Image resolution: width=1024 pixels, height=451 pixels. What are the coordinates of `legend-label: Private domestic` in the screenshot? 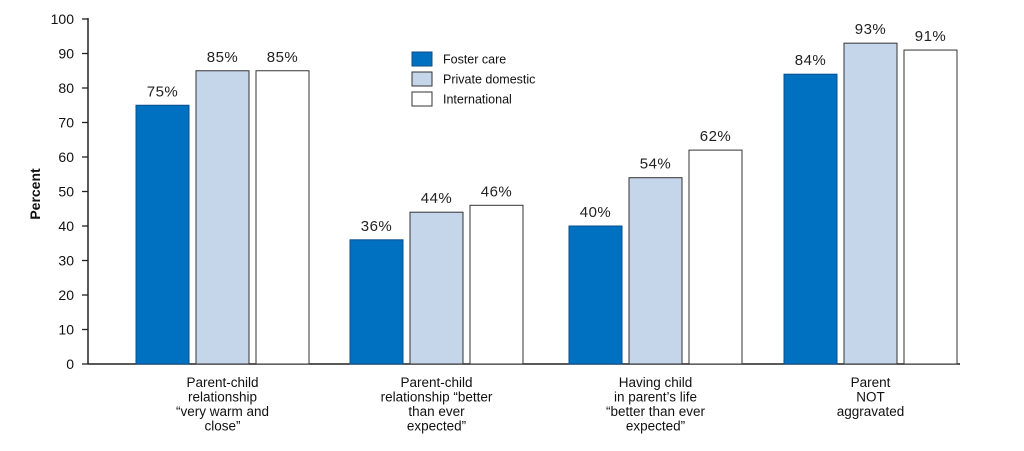 It's located at (489, 80).